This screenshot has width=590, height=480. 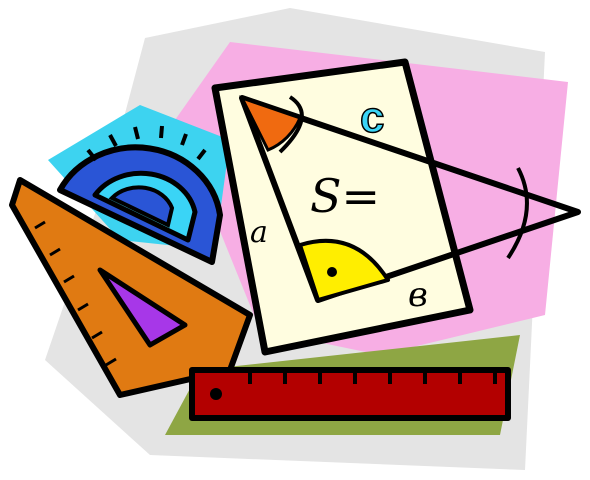 What do you see at coordinates (350, 394) in the screenshot?
I see `ruler` at bounding box center [350, 394].